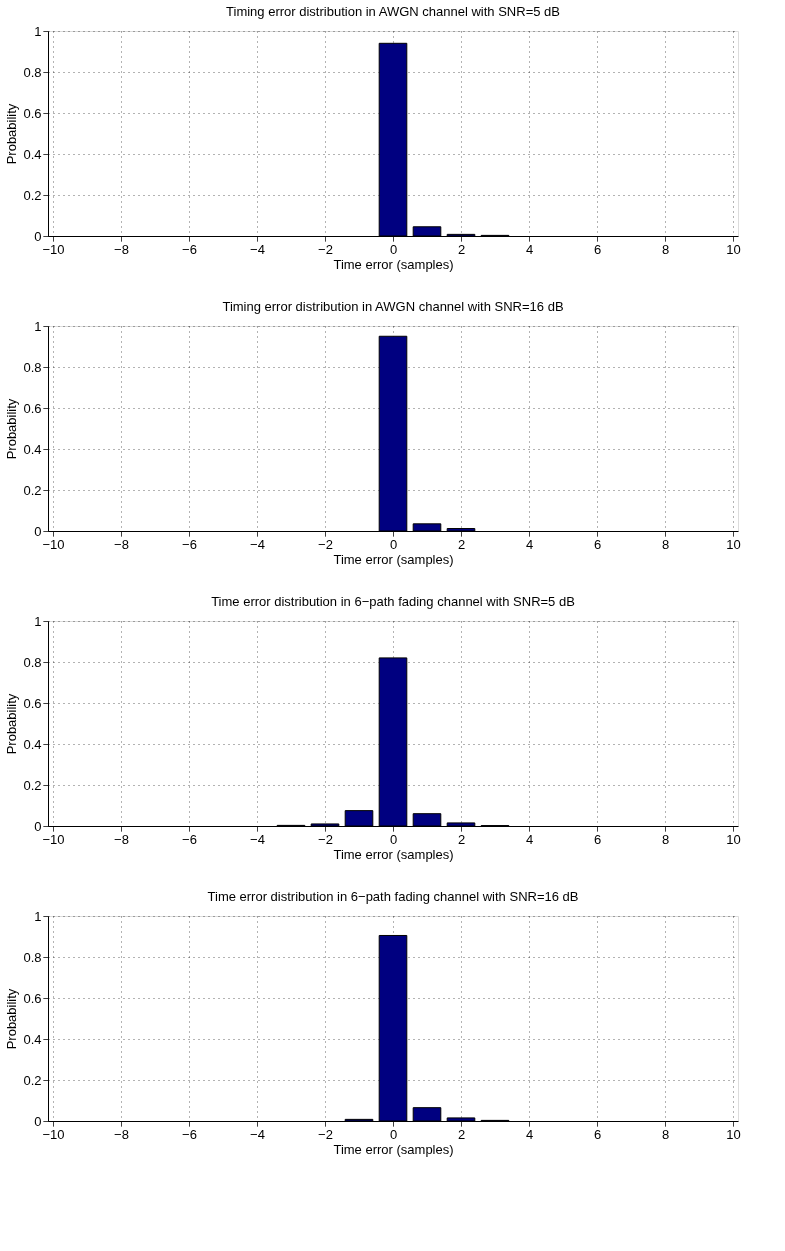 The image size is (785, 1251). I want to click on chart-title: Timing error distribution in AWGN channel with SNR=16 dB, so click(393, 306).